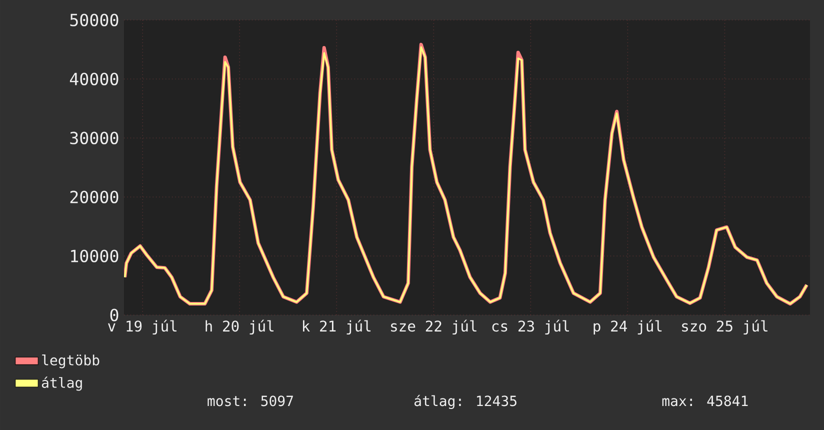  I want to click on y-tick-label: 10000, so click(94, 256).